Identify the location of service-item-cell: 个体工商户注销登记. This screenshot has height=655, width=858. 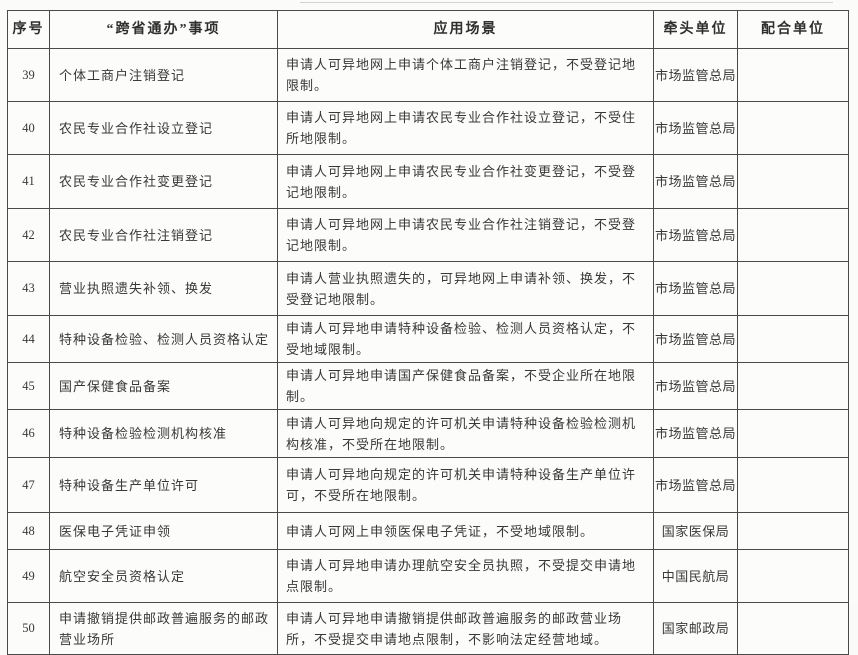
(163, 75).